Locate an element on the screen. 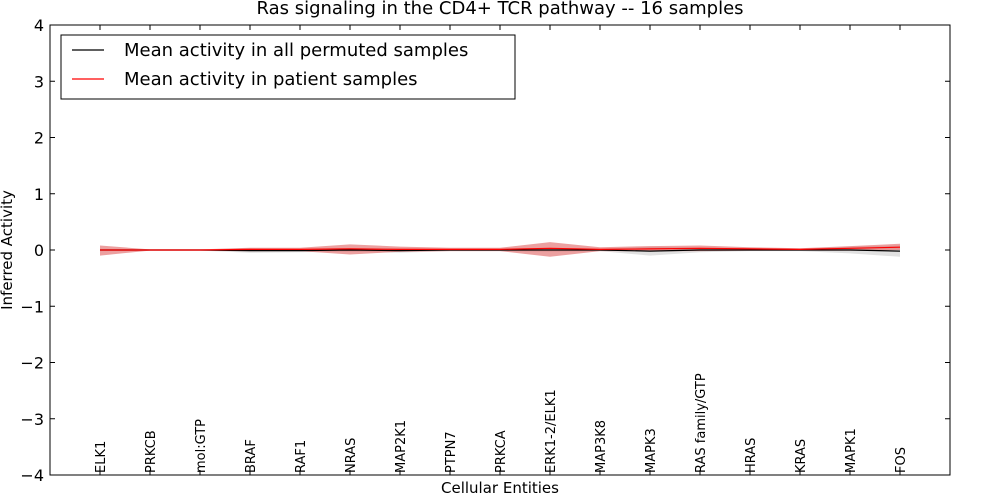  x-tick-label: PRKCA is located at coordinates (501, 451).